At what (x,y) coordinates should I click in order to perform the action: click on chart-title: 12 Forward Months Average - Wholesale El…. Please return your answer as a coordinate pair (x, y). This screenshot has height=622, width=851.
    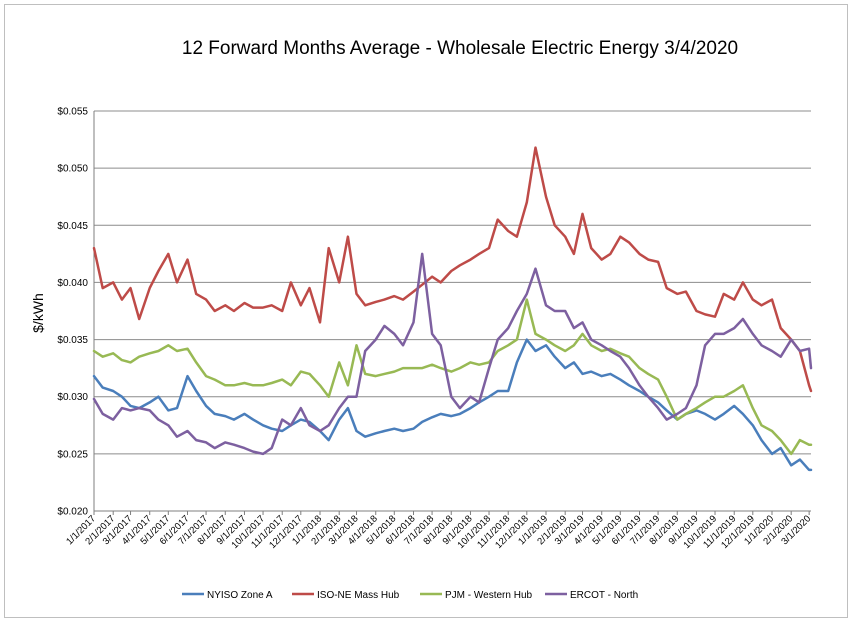
    Looking at the image, I should click on (460, 48).